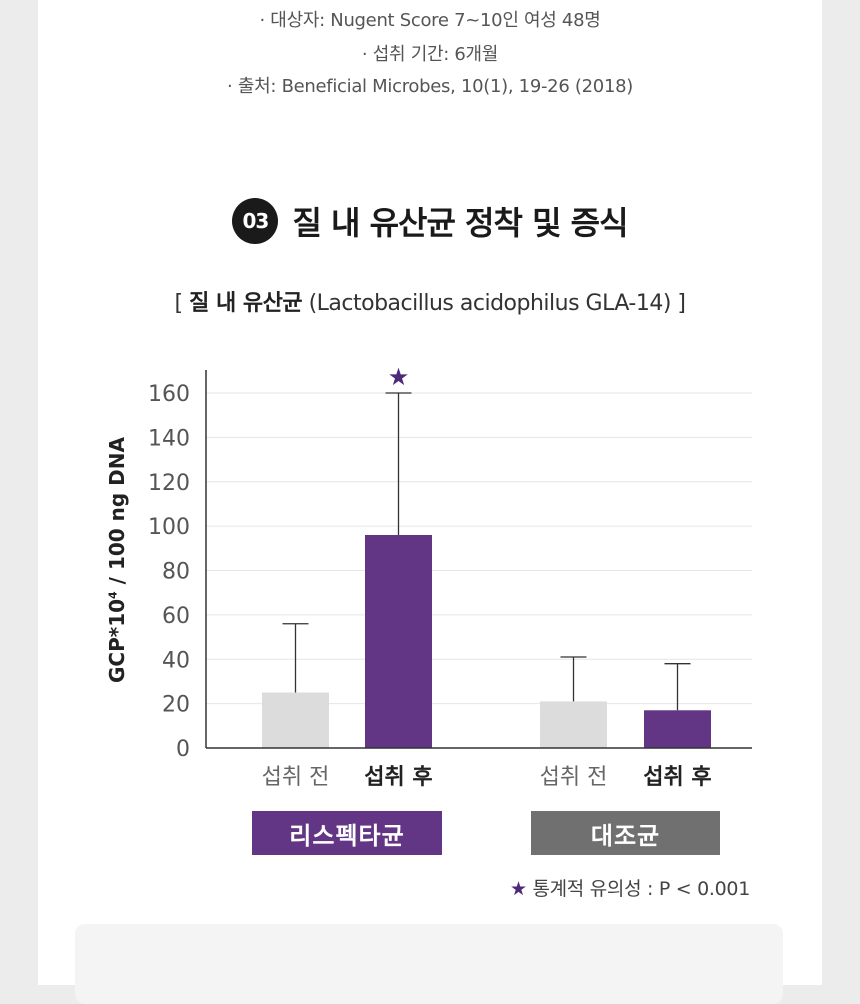 Image resolution: width=860 pixels, height=1004 pixels. I want to click on section-number-badge: 03, so click(255, 221).